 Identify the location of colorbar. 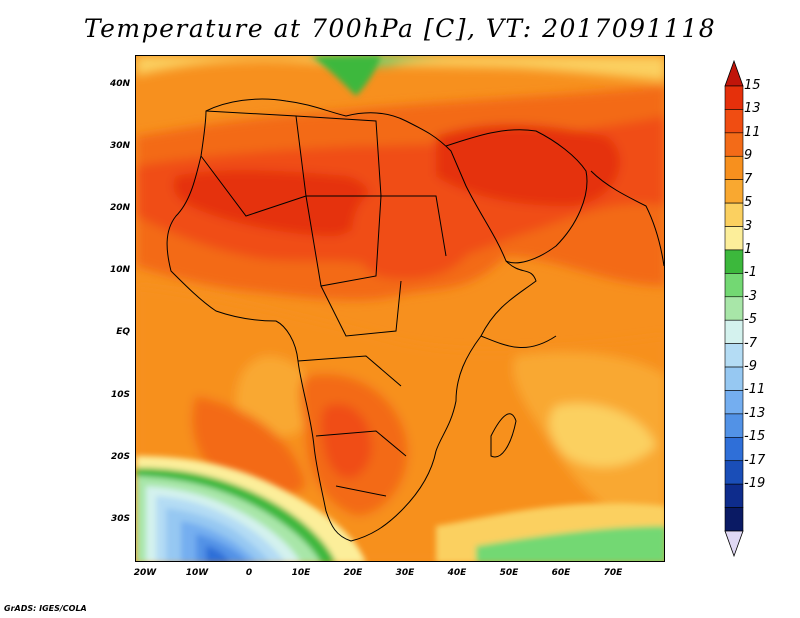
(734, 309).